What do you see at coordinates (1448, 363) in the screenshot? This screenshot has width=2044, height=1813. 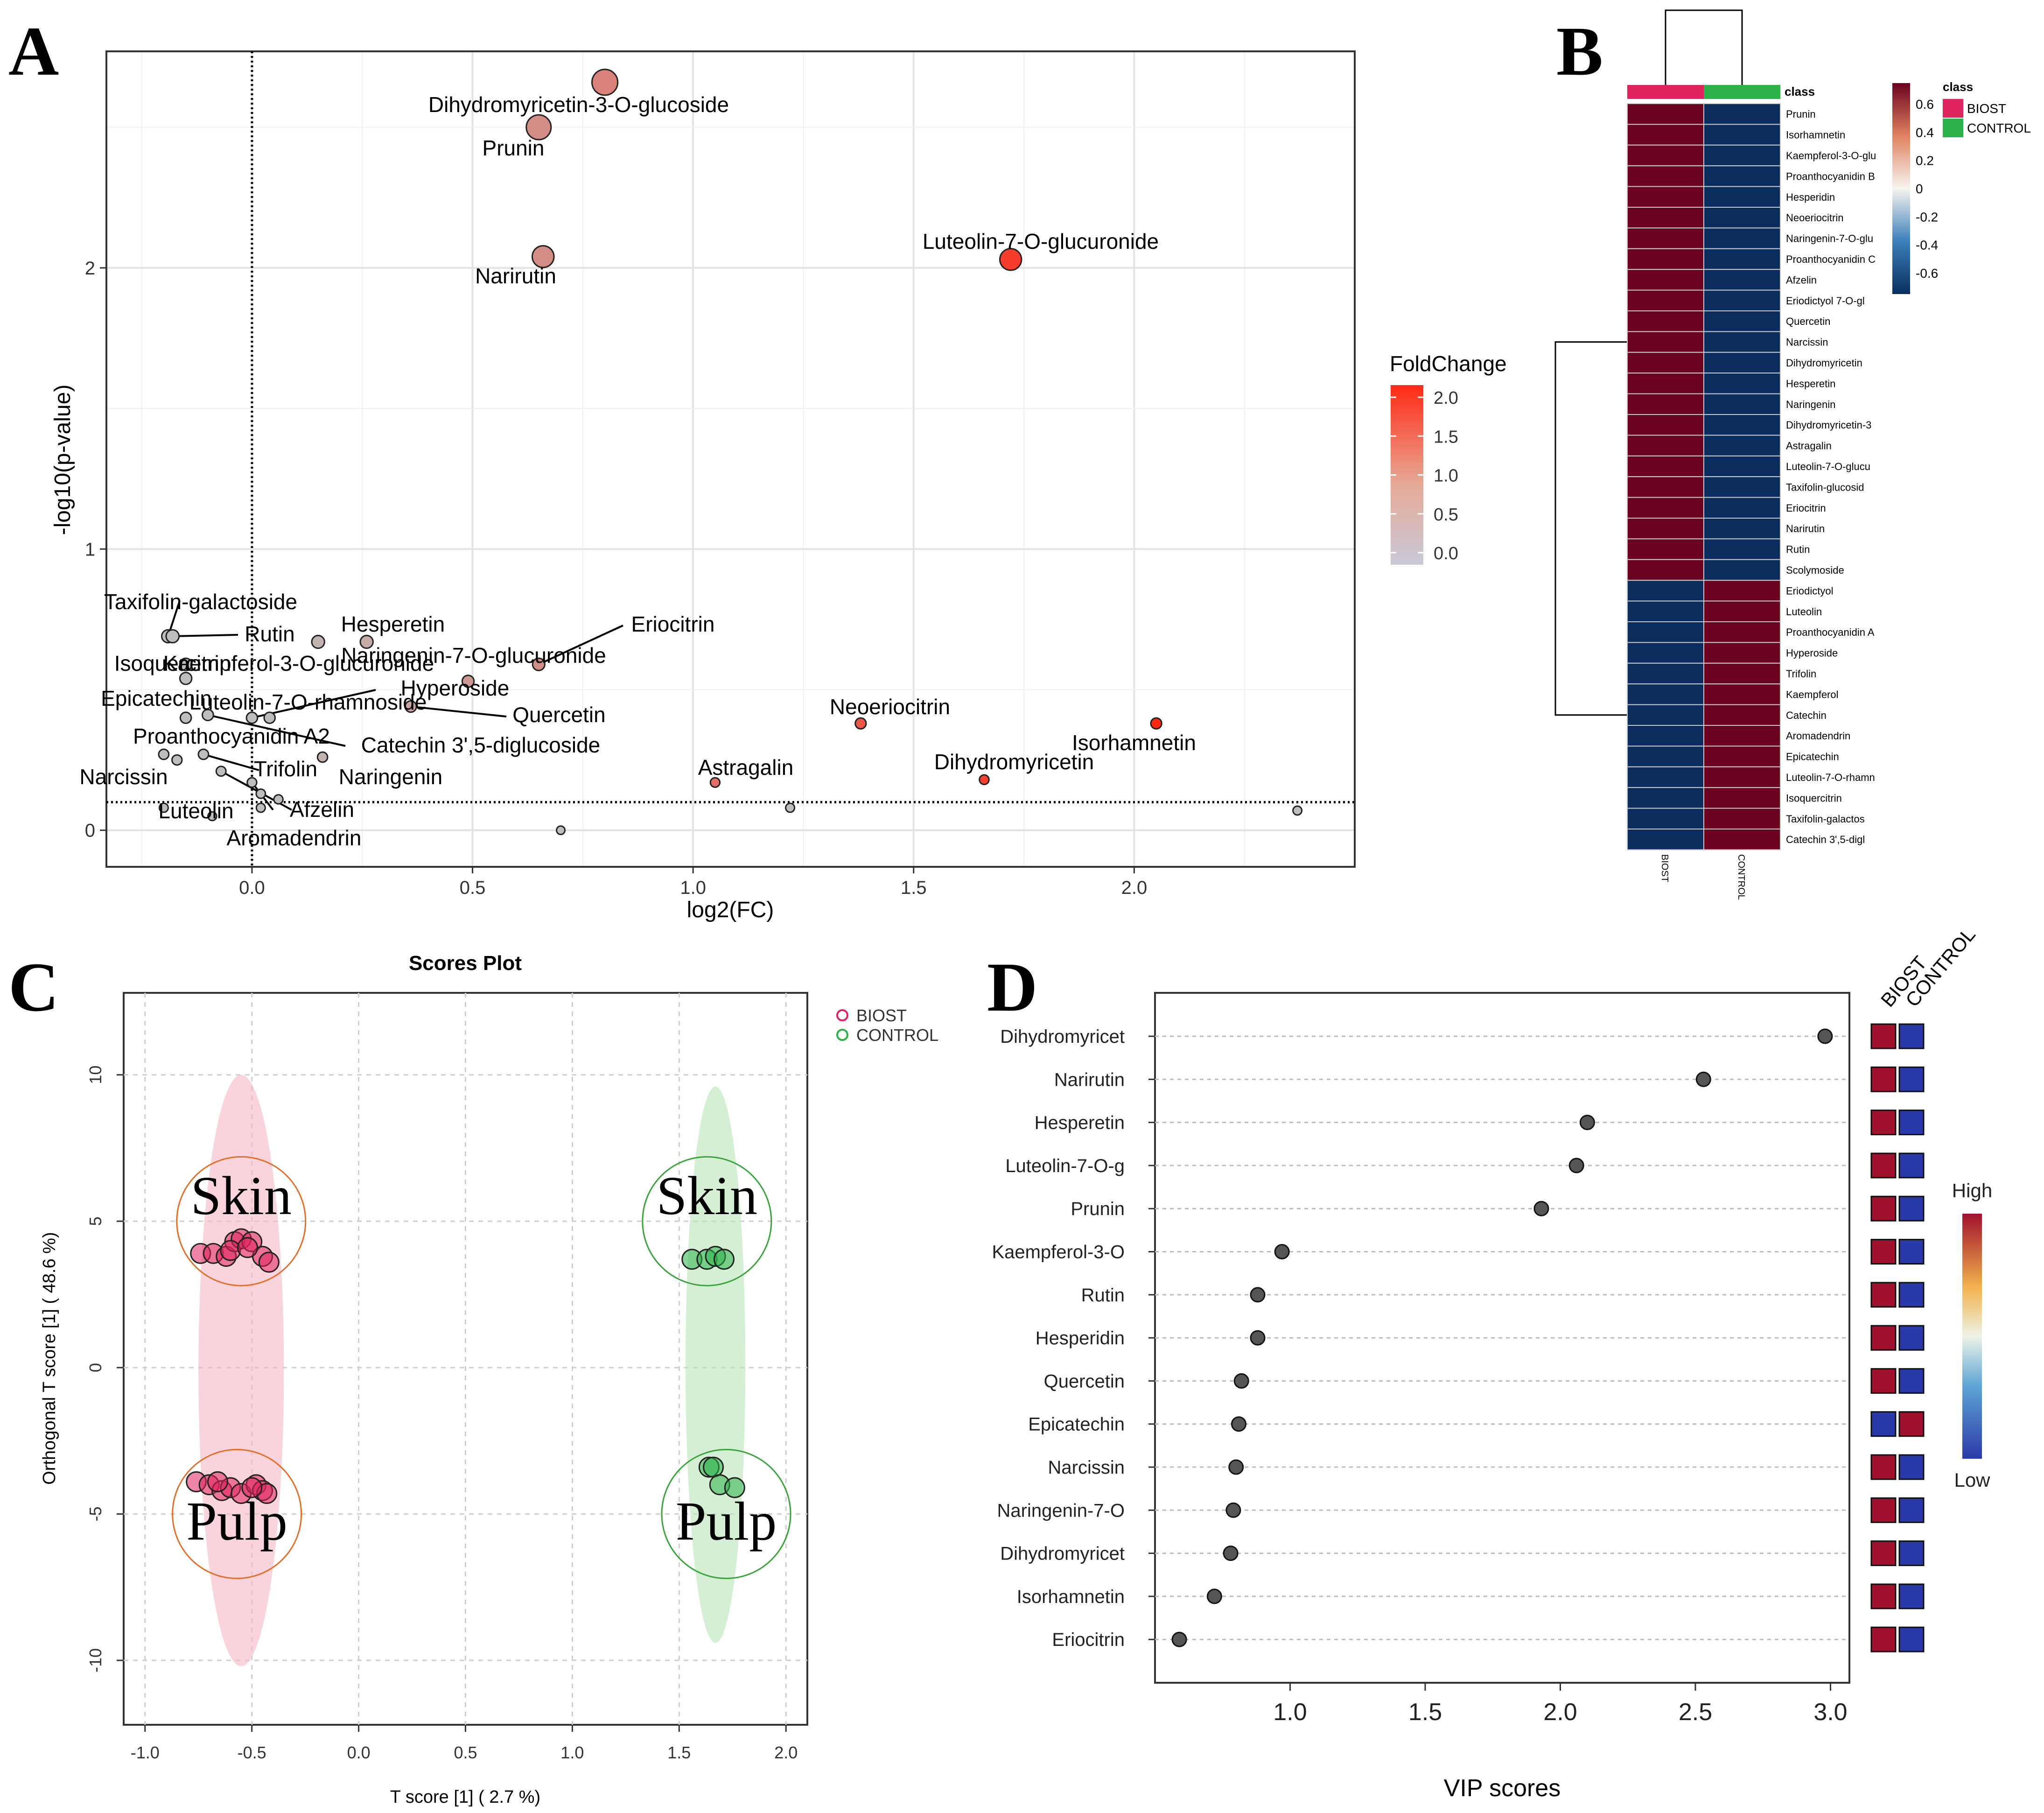 I see `foldchange-legend-title: FoldChange` at bounding box center [1448, 363].